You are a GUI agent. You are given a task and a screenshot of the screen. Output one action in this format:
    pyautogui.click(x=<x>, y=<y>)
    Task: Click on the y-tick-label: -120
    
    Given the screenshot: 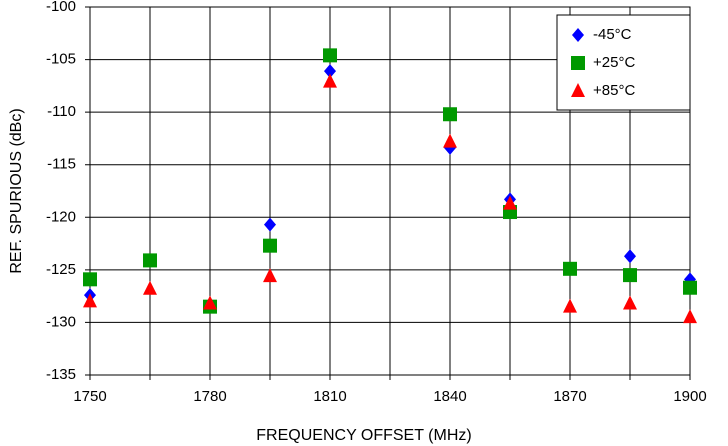 What is the action you would take?
    pyautogui.click(x=61, y=216)
    